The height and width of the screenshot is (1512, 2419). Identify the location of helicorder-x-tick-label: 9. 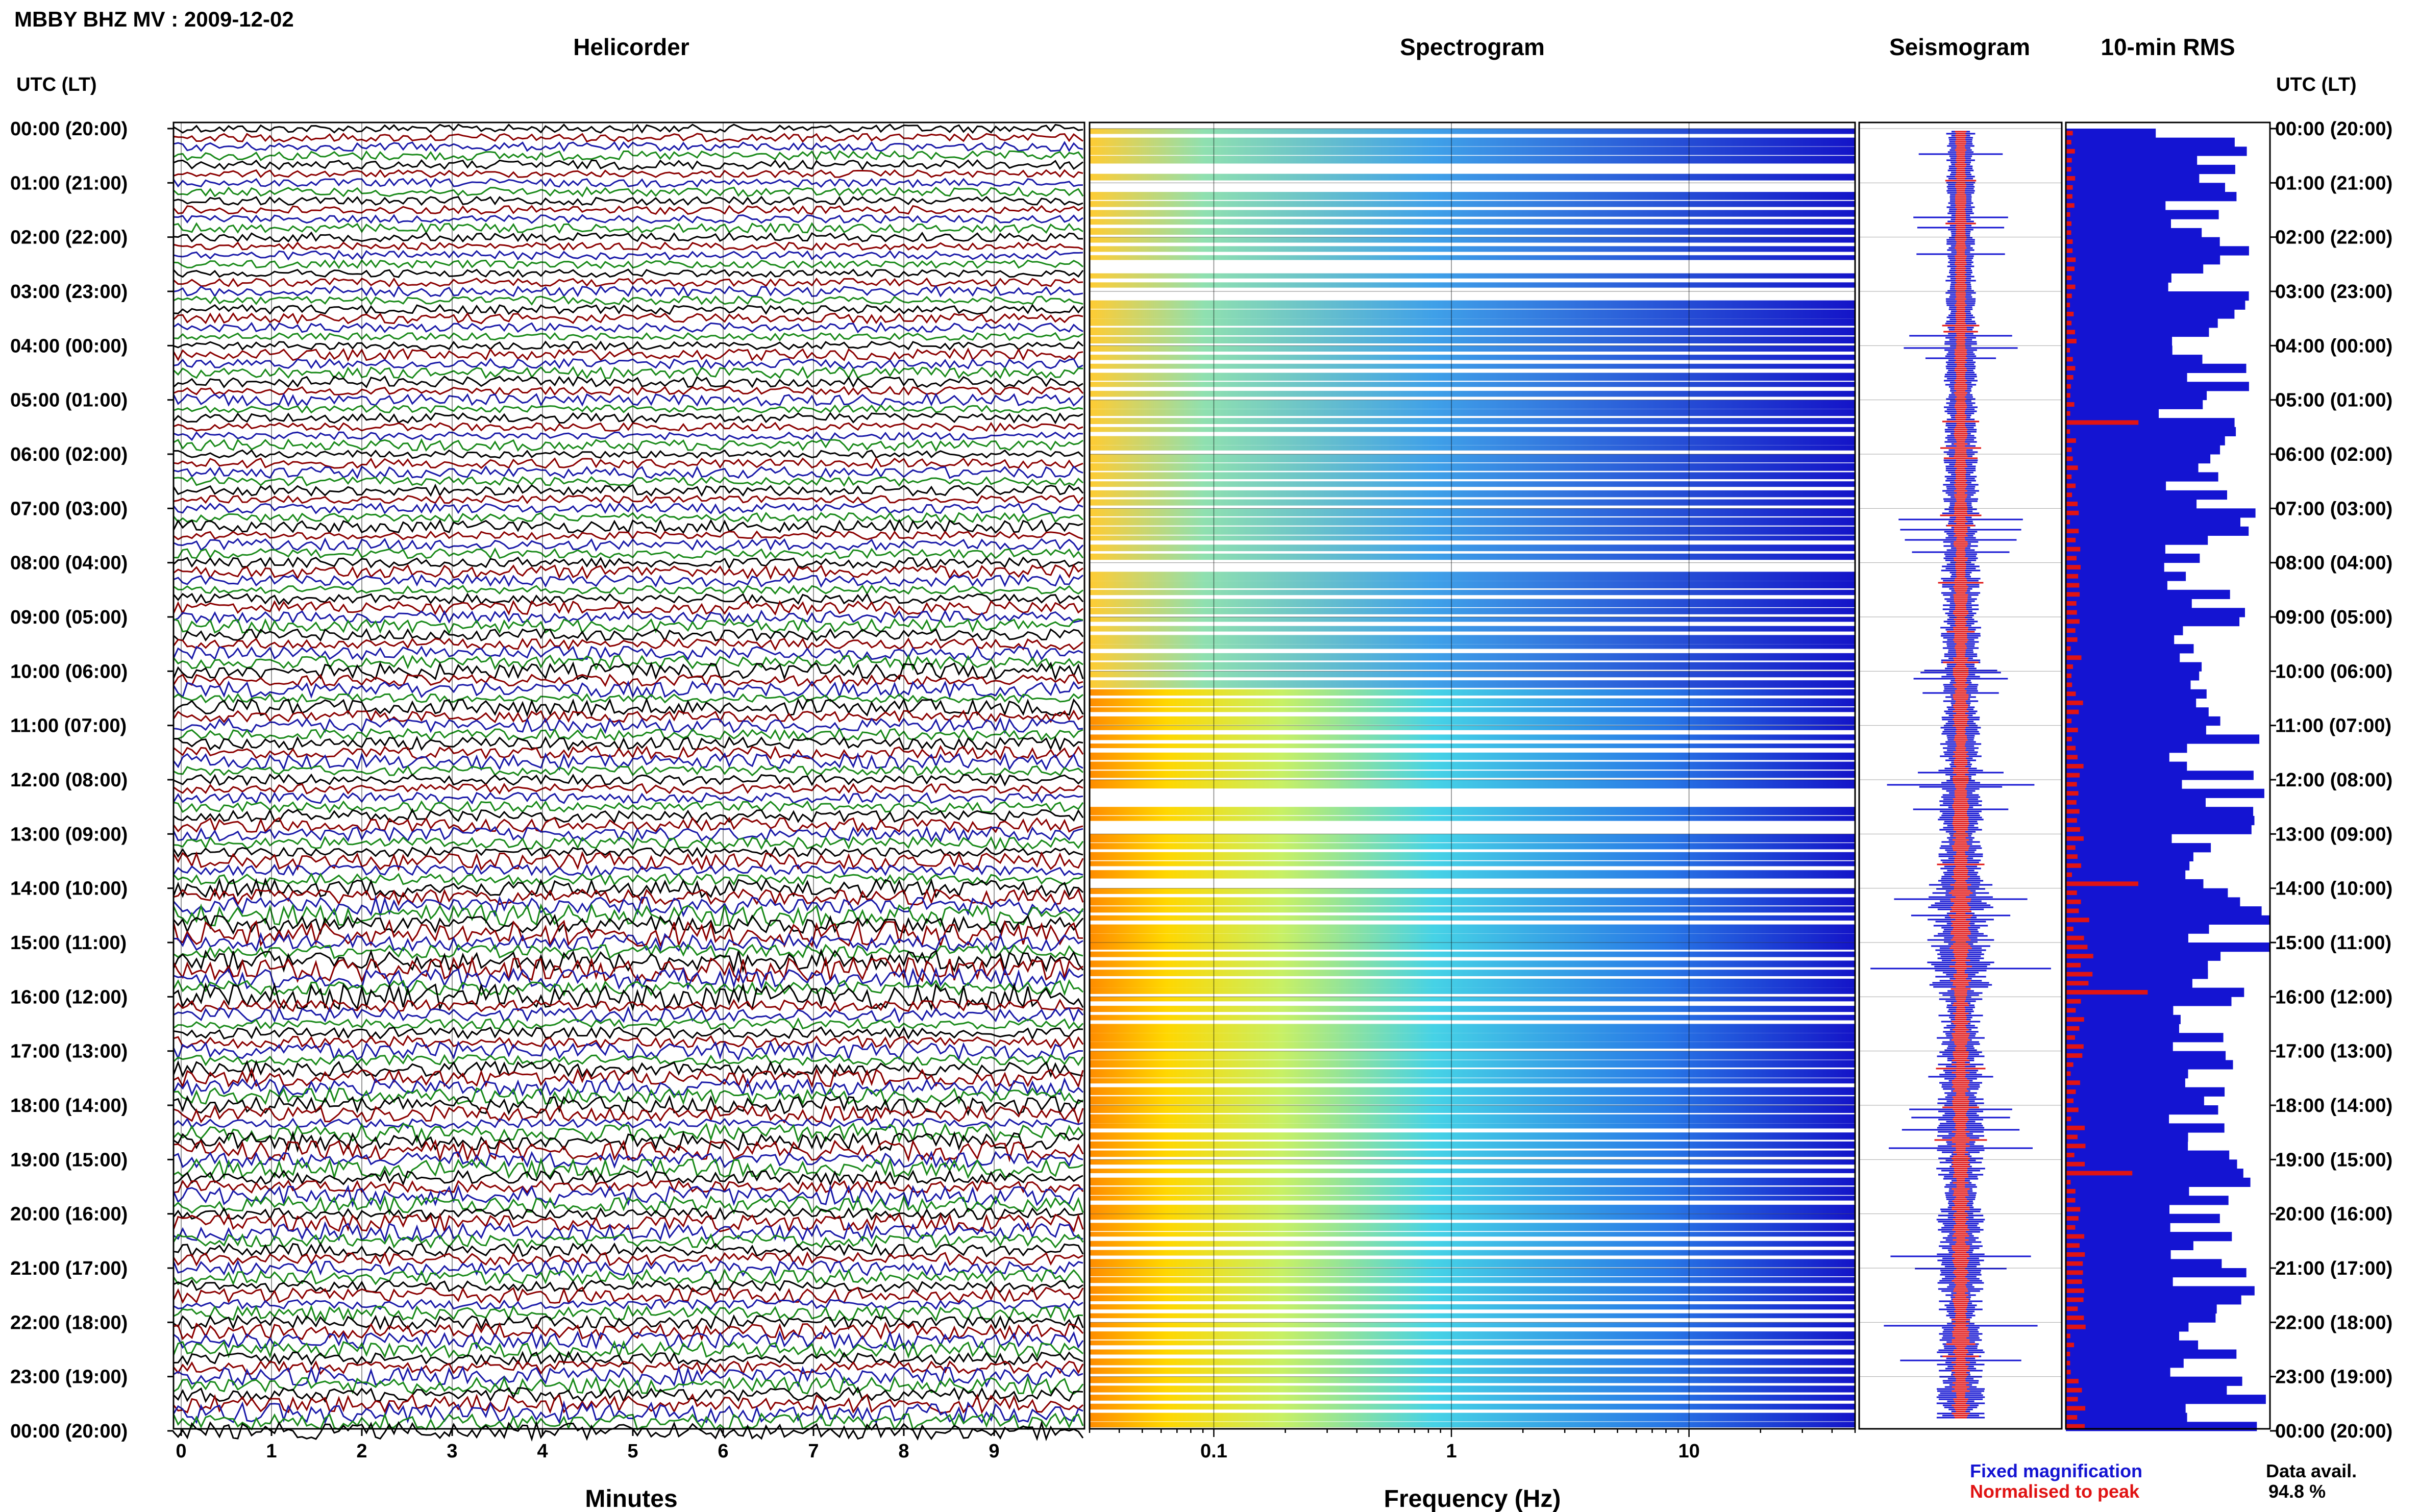
(994, 1451).